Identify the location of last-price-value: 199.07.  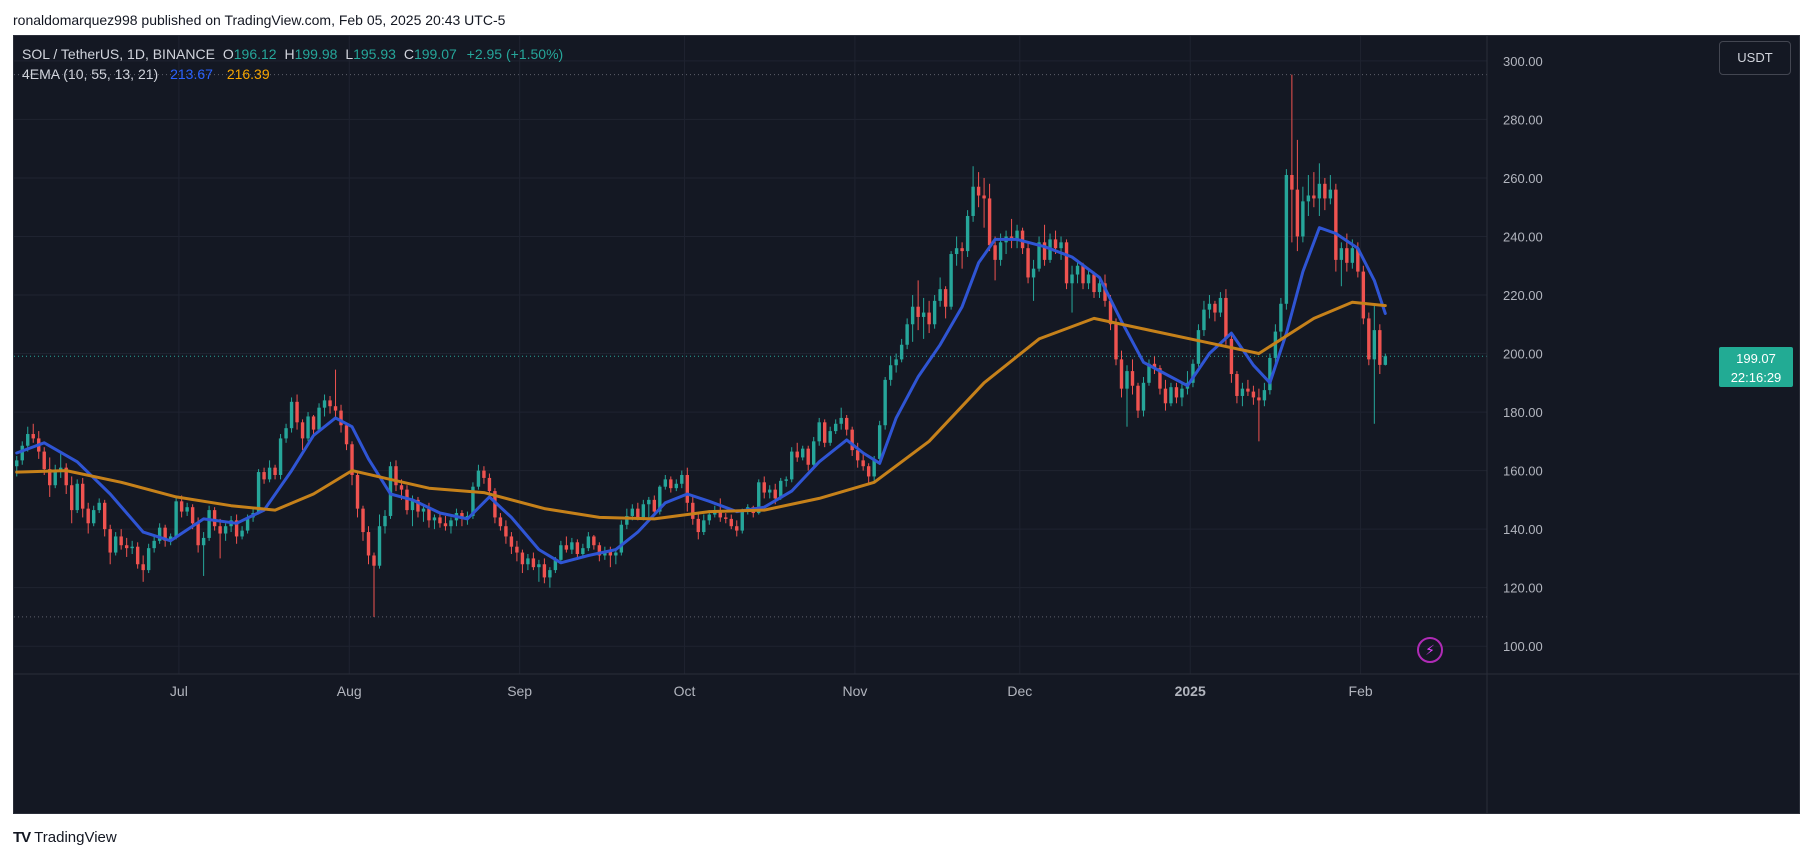
(1756, 359).